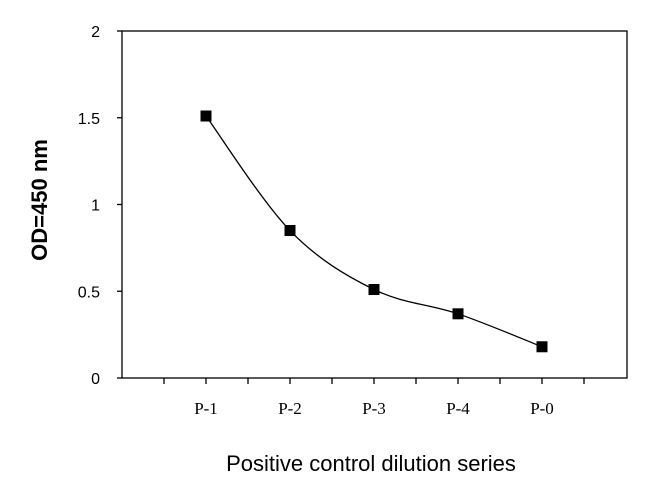 This screenshot has height=487, width=650. Describe the element at coordinates (95, 32) in the screenshot. I see `y-tick-label: 2` at that location.